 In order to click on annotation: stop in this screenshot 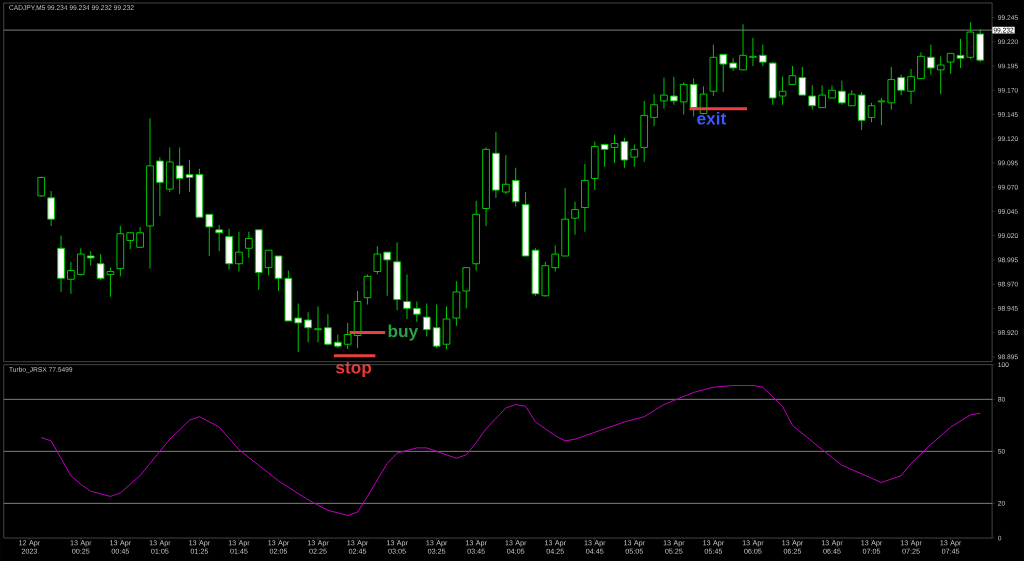, I will do `click(353, 369)`.